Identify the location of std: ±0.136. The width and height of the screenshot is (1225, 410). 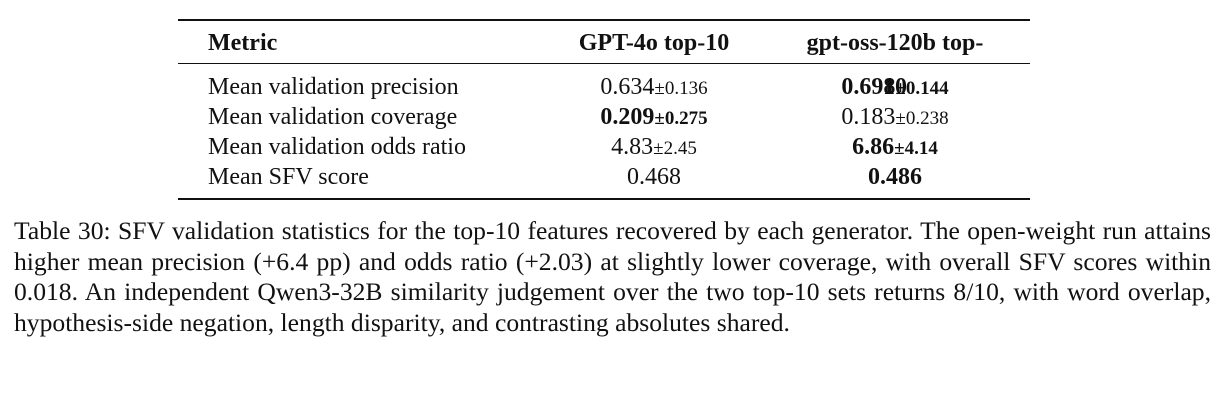
(681, 88).